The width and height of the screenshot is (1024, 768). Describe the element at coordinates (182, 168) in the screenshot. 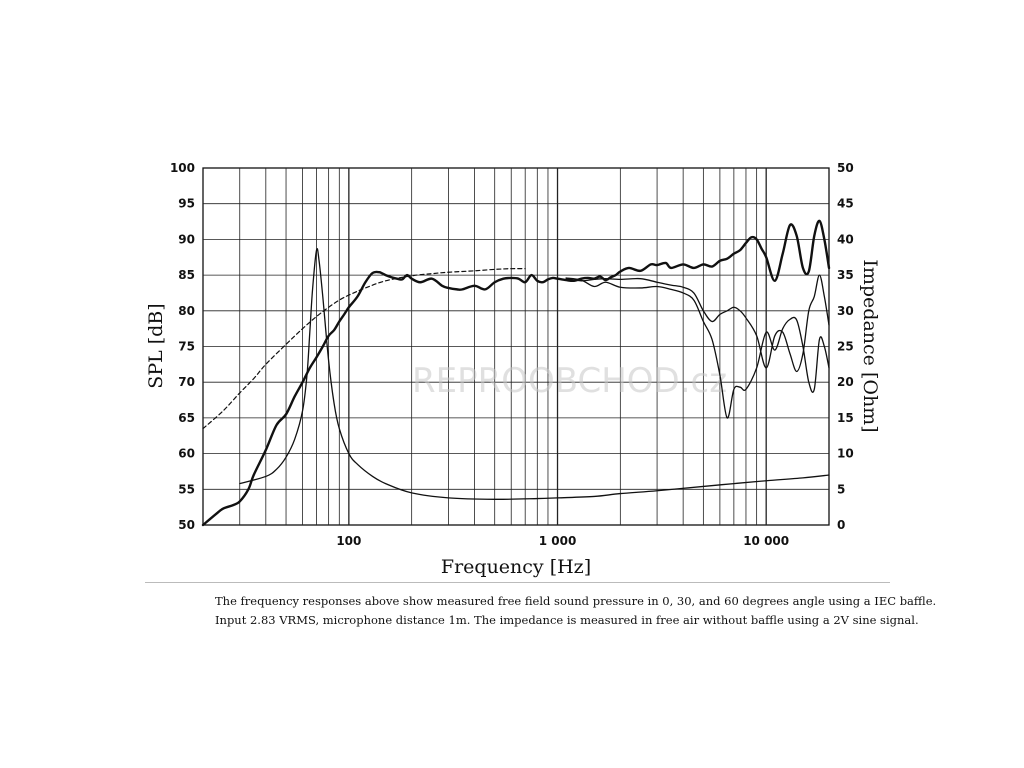

I see `y-left-tick-label: 100` at that location.